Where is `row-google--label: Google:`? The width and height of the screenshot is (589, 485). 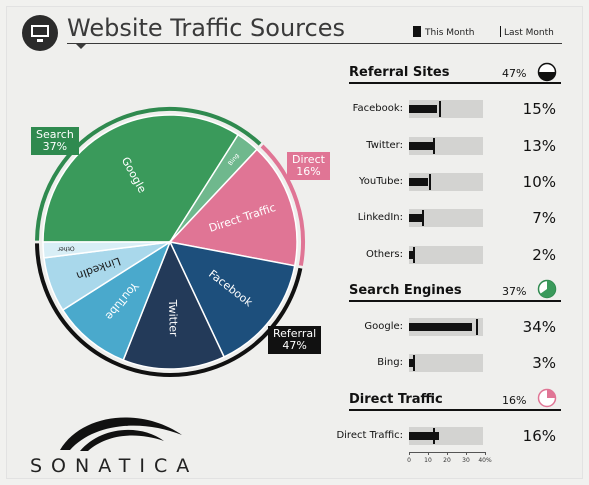
row-google--label: Google: is located at coordinates (383, 326).